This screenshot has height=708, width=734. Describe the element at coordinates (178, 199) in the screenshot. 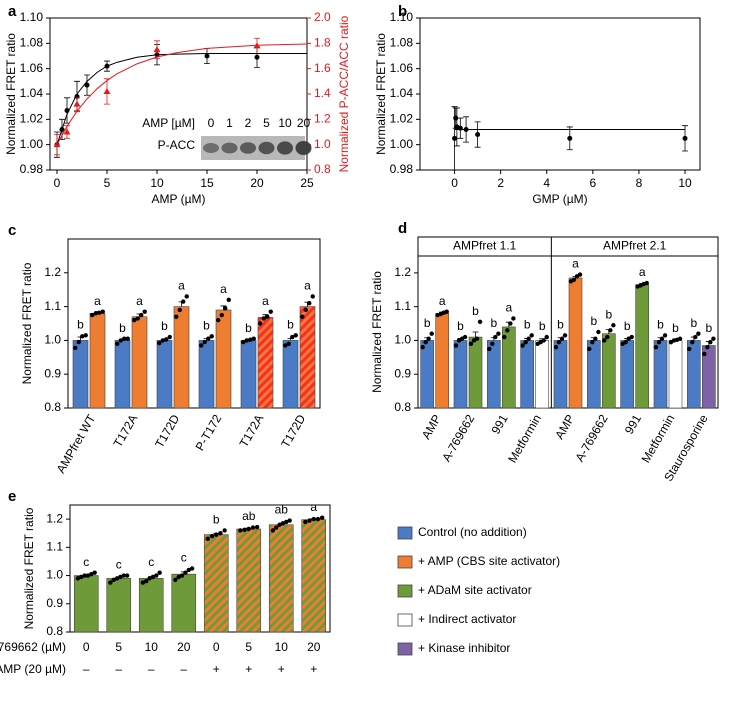

I see `x-axis-label: AMP (µM)` at that location.